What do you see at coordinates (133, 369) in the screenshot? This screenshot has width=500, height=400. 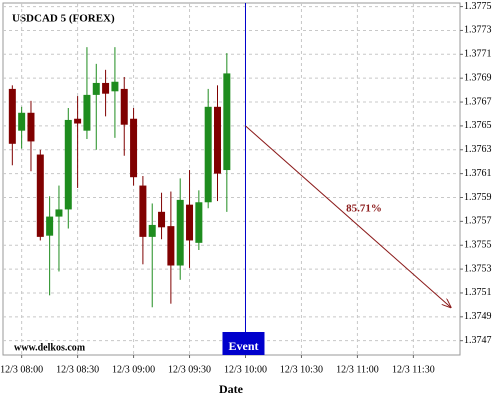 I see `x-tick-label: 12/3 09:00` at bounding box center [133, 369].